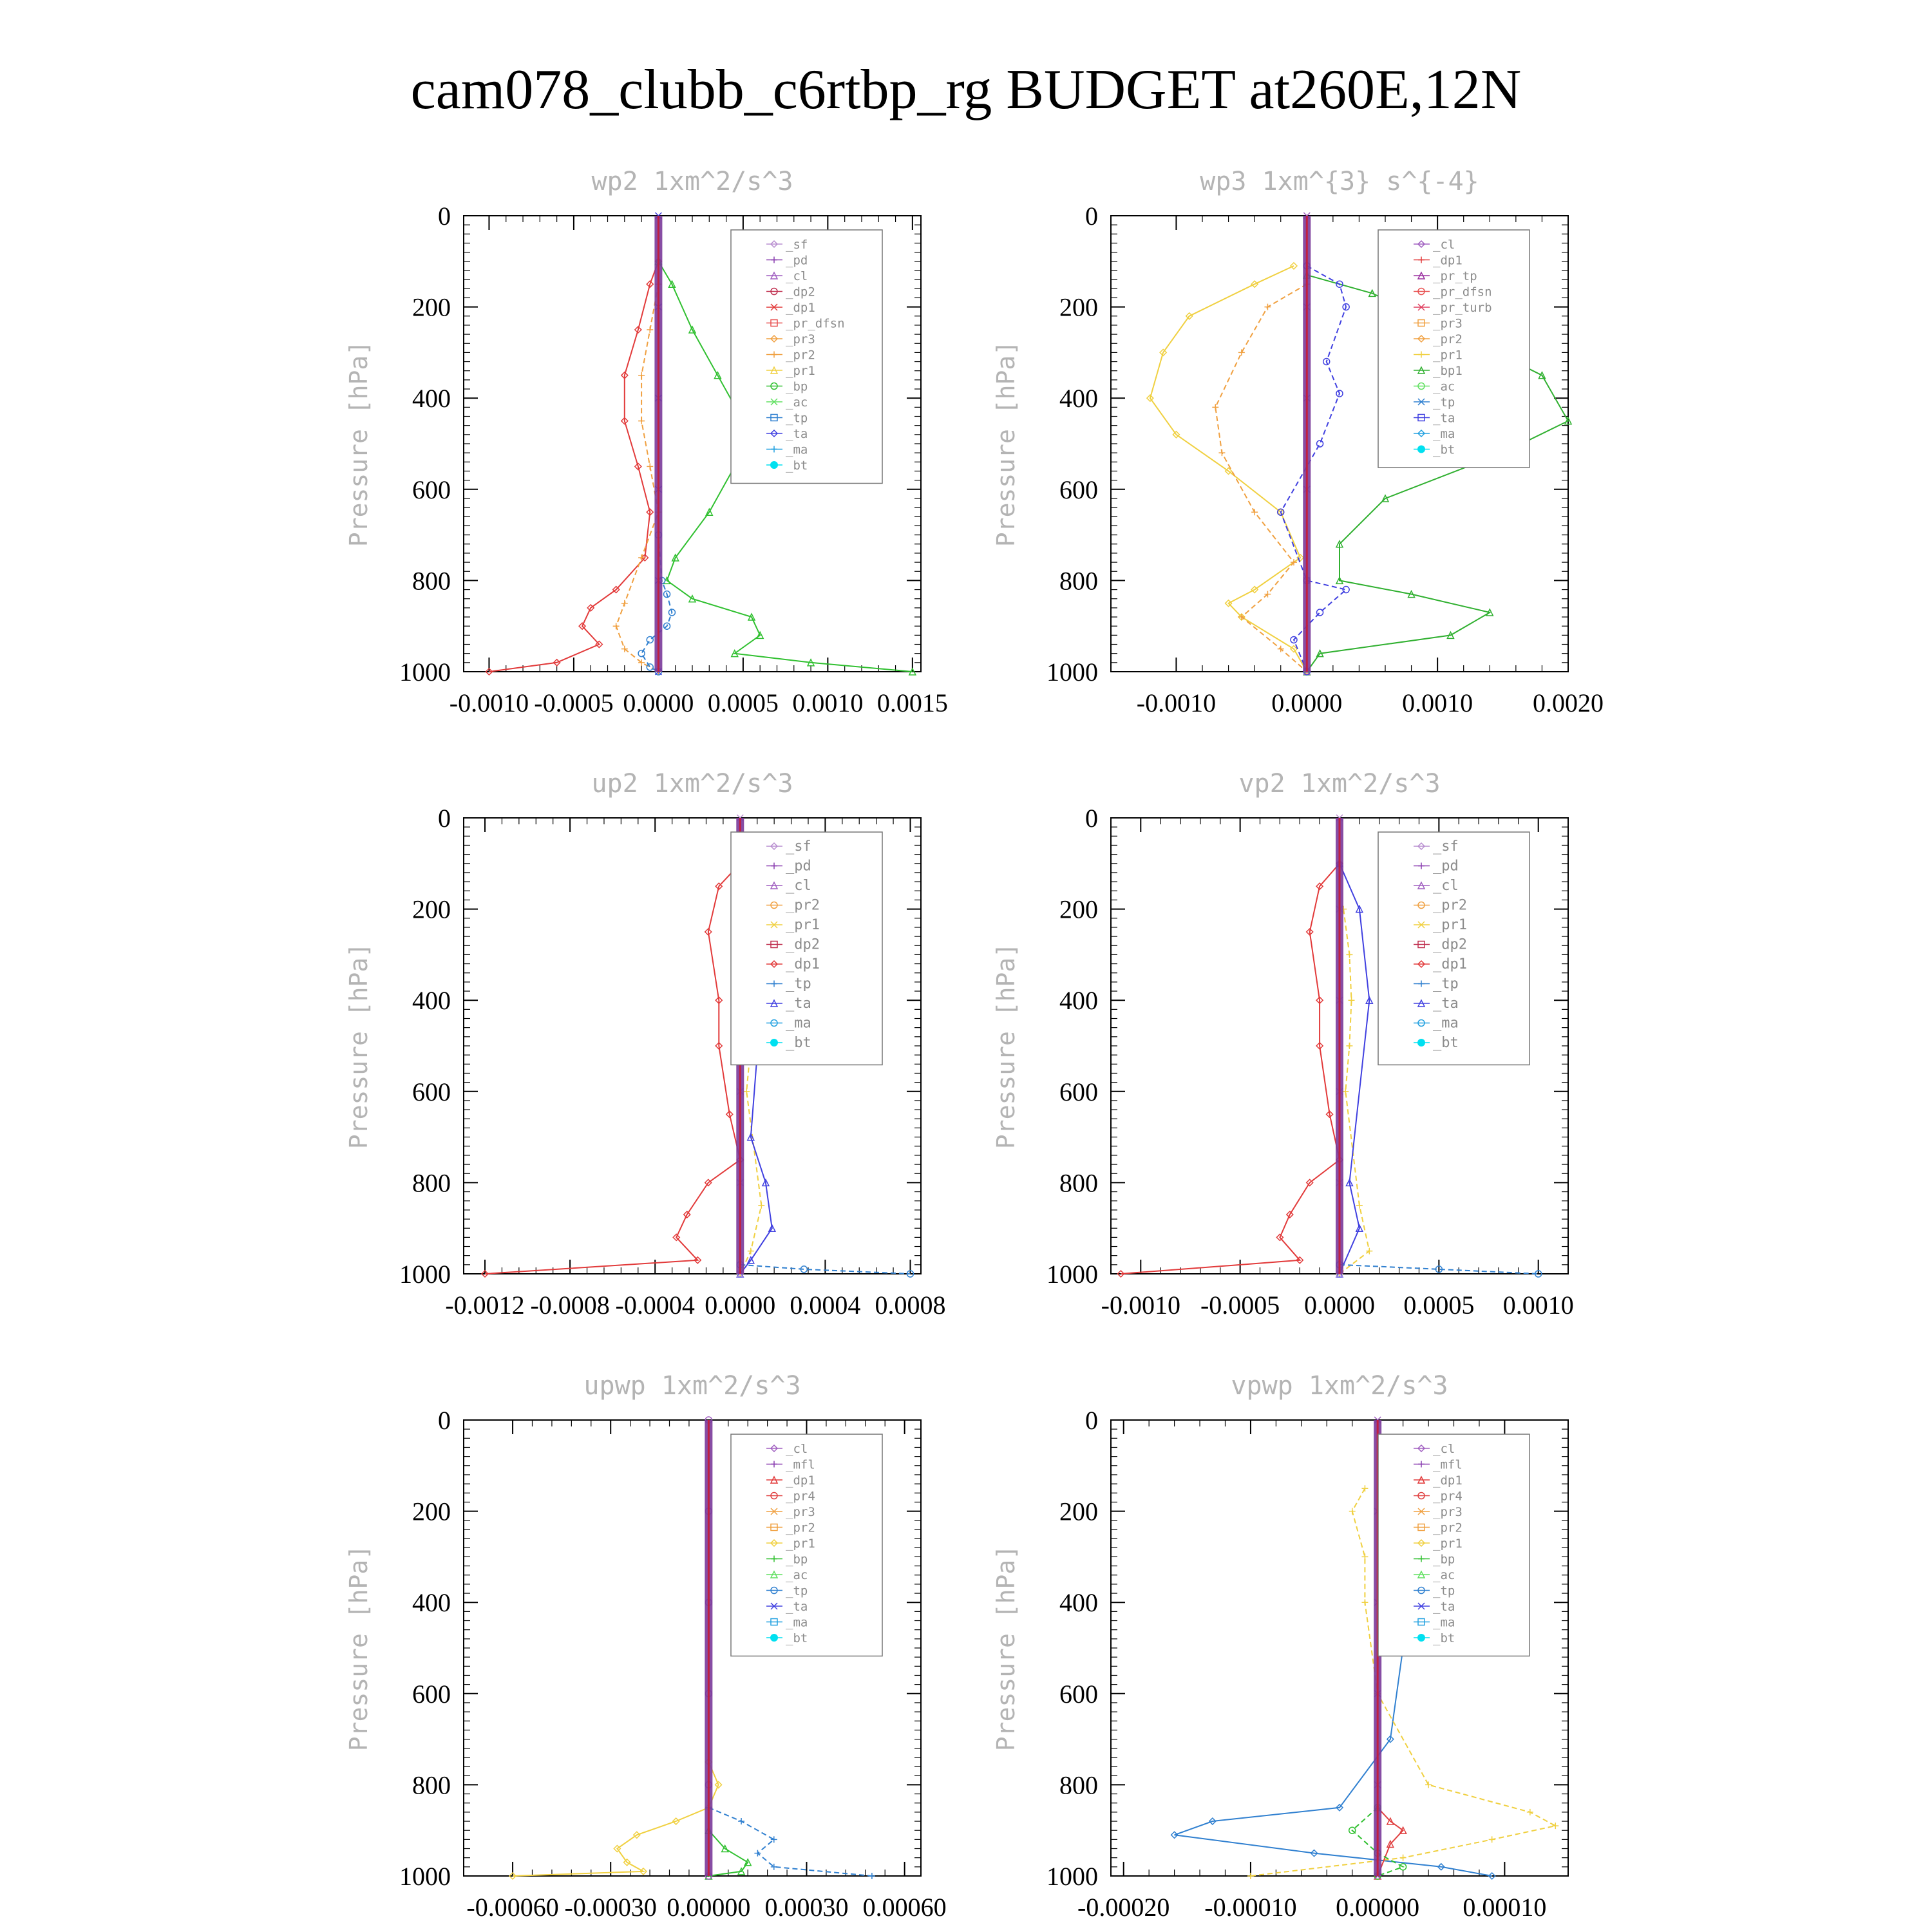 Image resolution: width=1932 pixels, height=1932 pixels. What do you see at coordinates (1448, 324) in the screenshot?
I see `legend-entry: _pr3` at bounding box center [1448, 324].